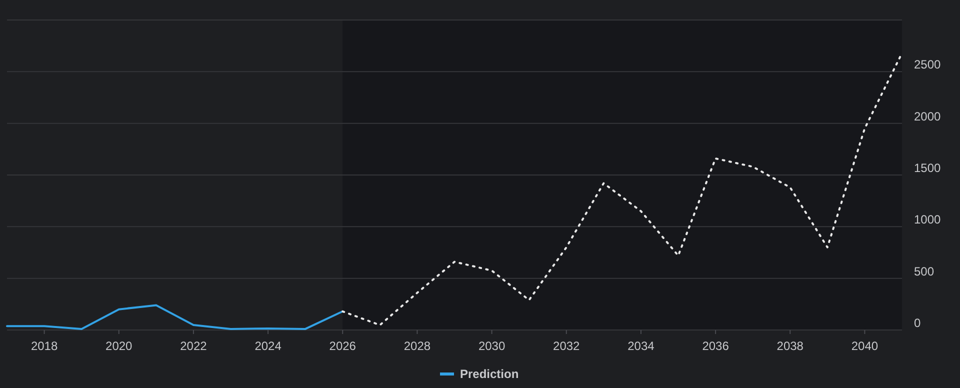 This screenshot has height=388, width=960. What do you see at coordinates (417, 346) in the screenshot?
I see `x-tick-label: 2028` at bounding box center [417, 346].